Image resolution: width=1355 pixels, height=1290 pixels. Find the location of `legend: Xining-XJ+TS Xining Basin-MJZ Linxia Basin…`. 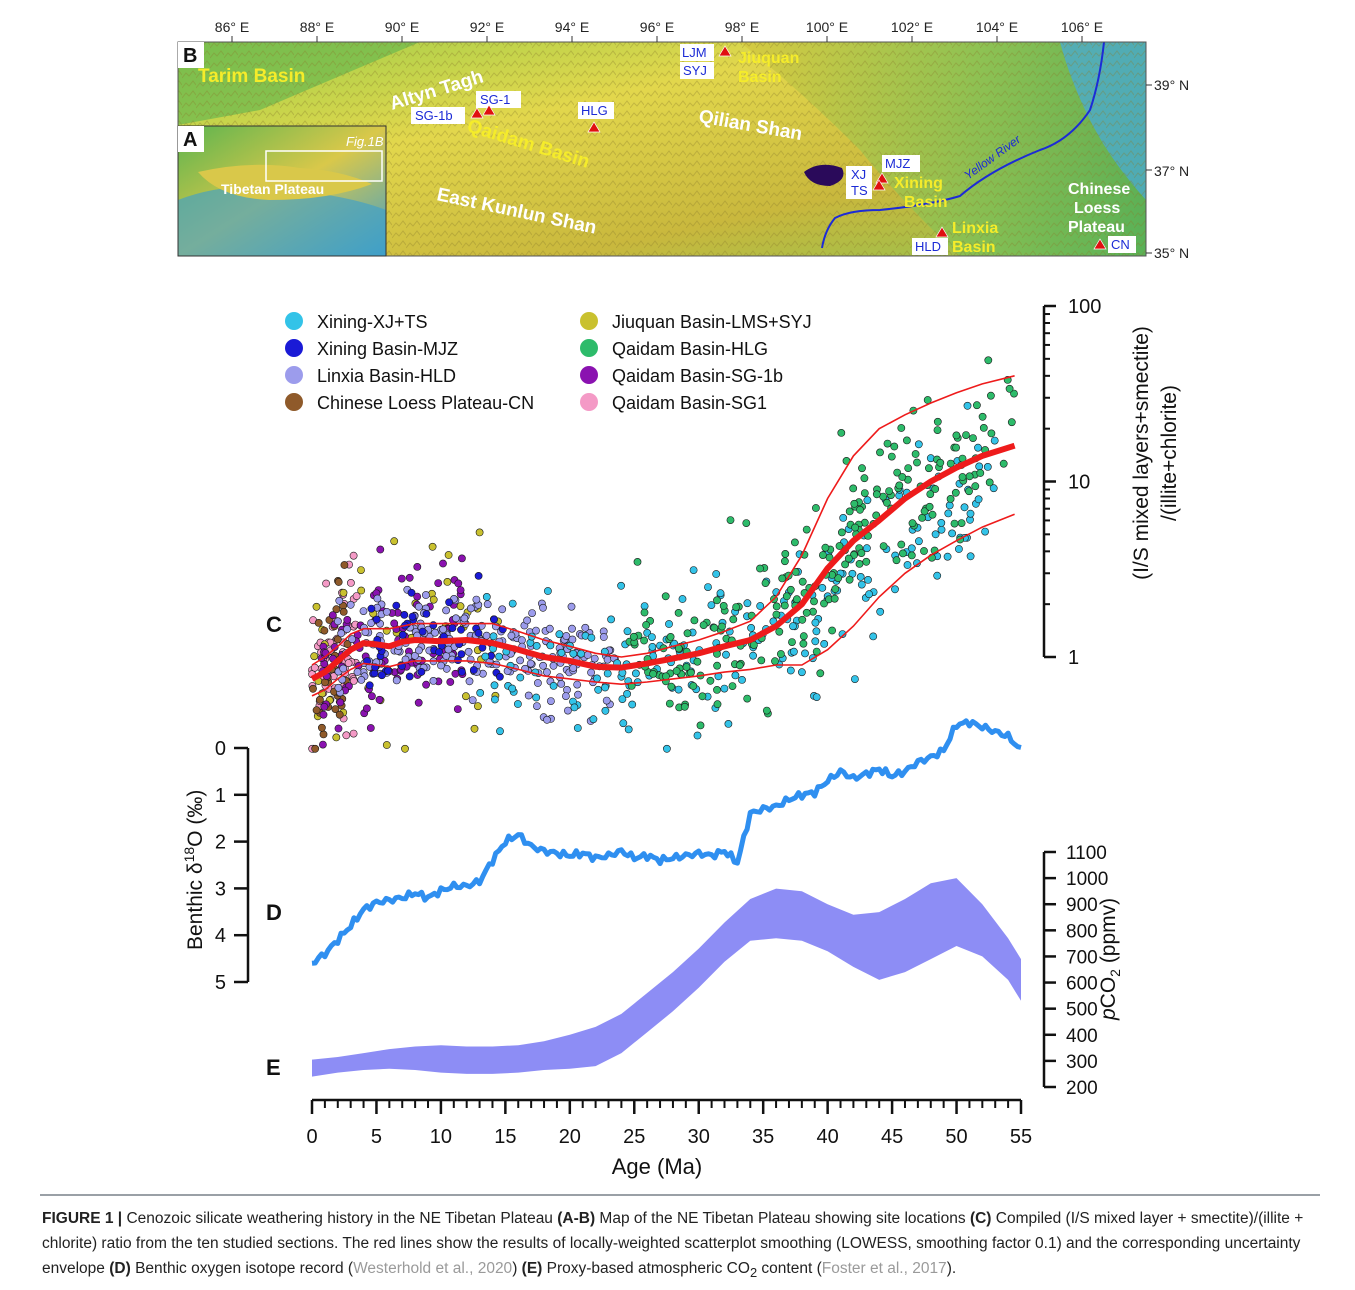

legend: Xining-XJ+TS Xining Basin-MJZ Linxia Basin… is located at coordinates (548, 362).